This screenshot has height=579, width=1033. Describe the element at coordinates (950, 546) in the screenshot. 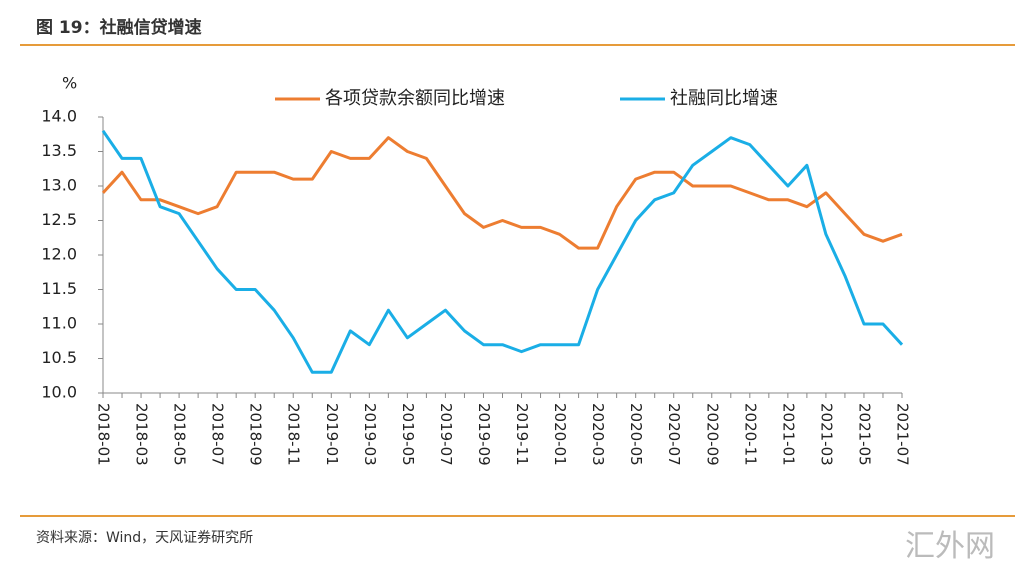

I see `watermark: 汇外网` at that location.